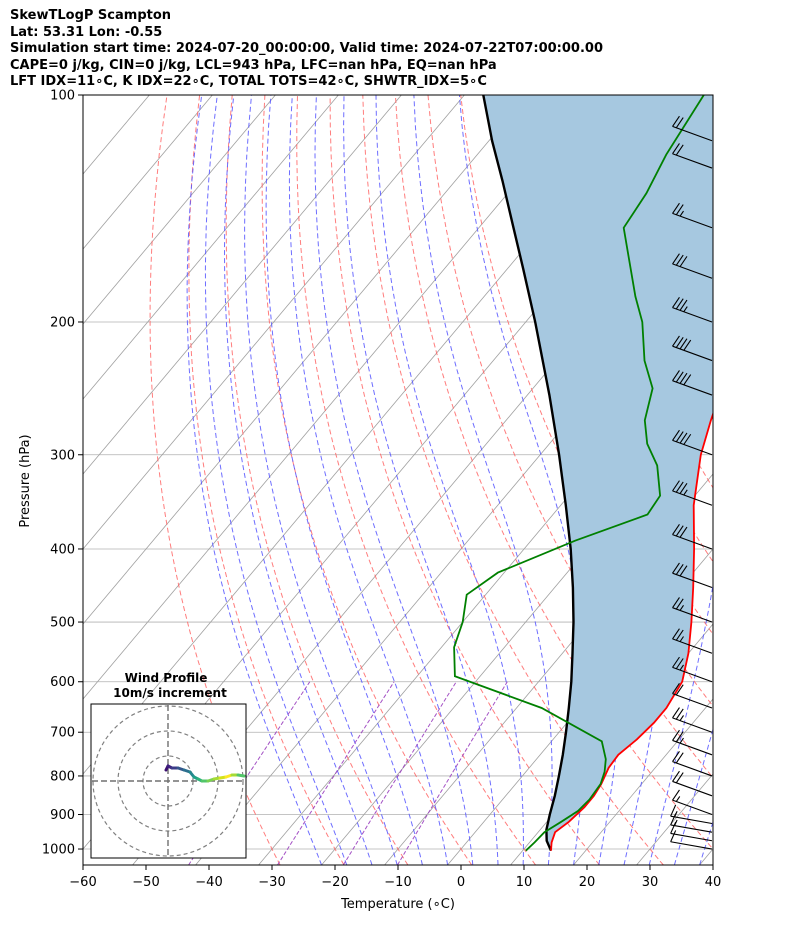 Image resolution: width=794 pixels, height=937 pixels. I want to click on y-axis-label: Pressure (hPa), so click(25, 480).